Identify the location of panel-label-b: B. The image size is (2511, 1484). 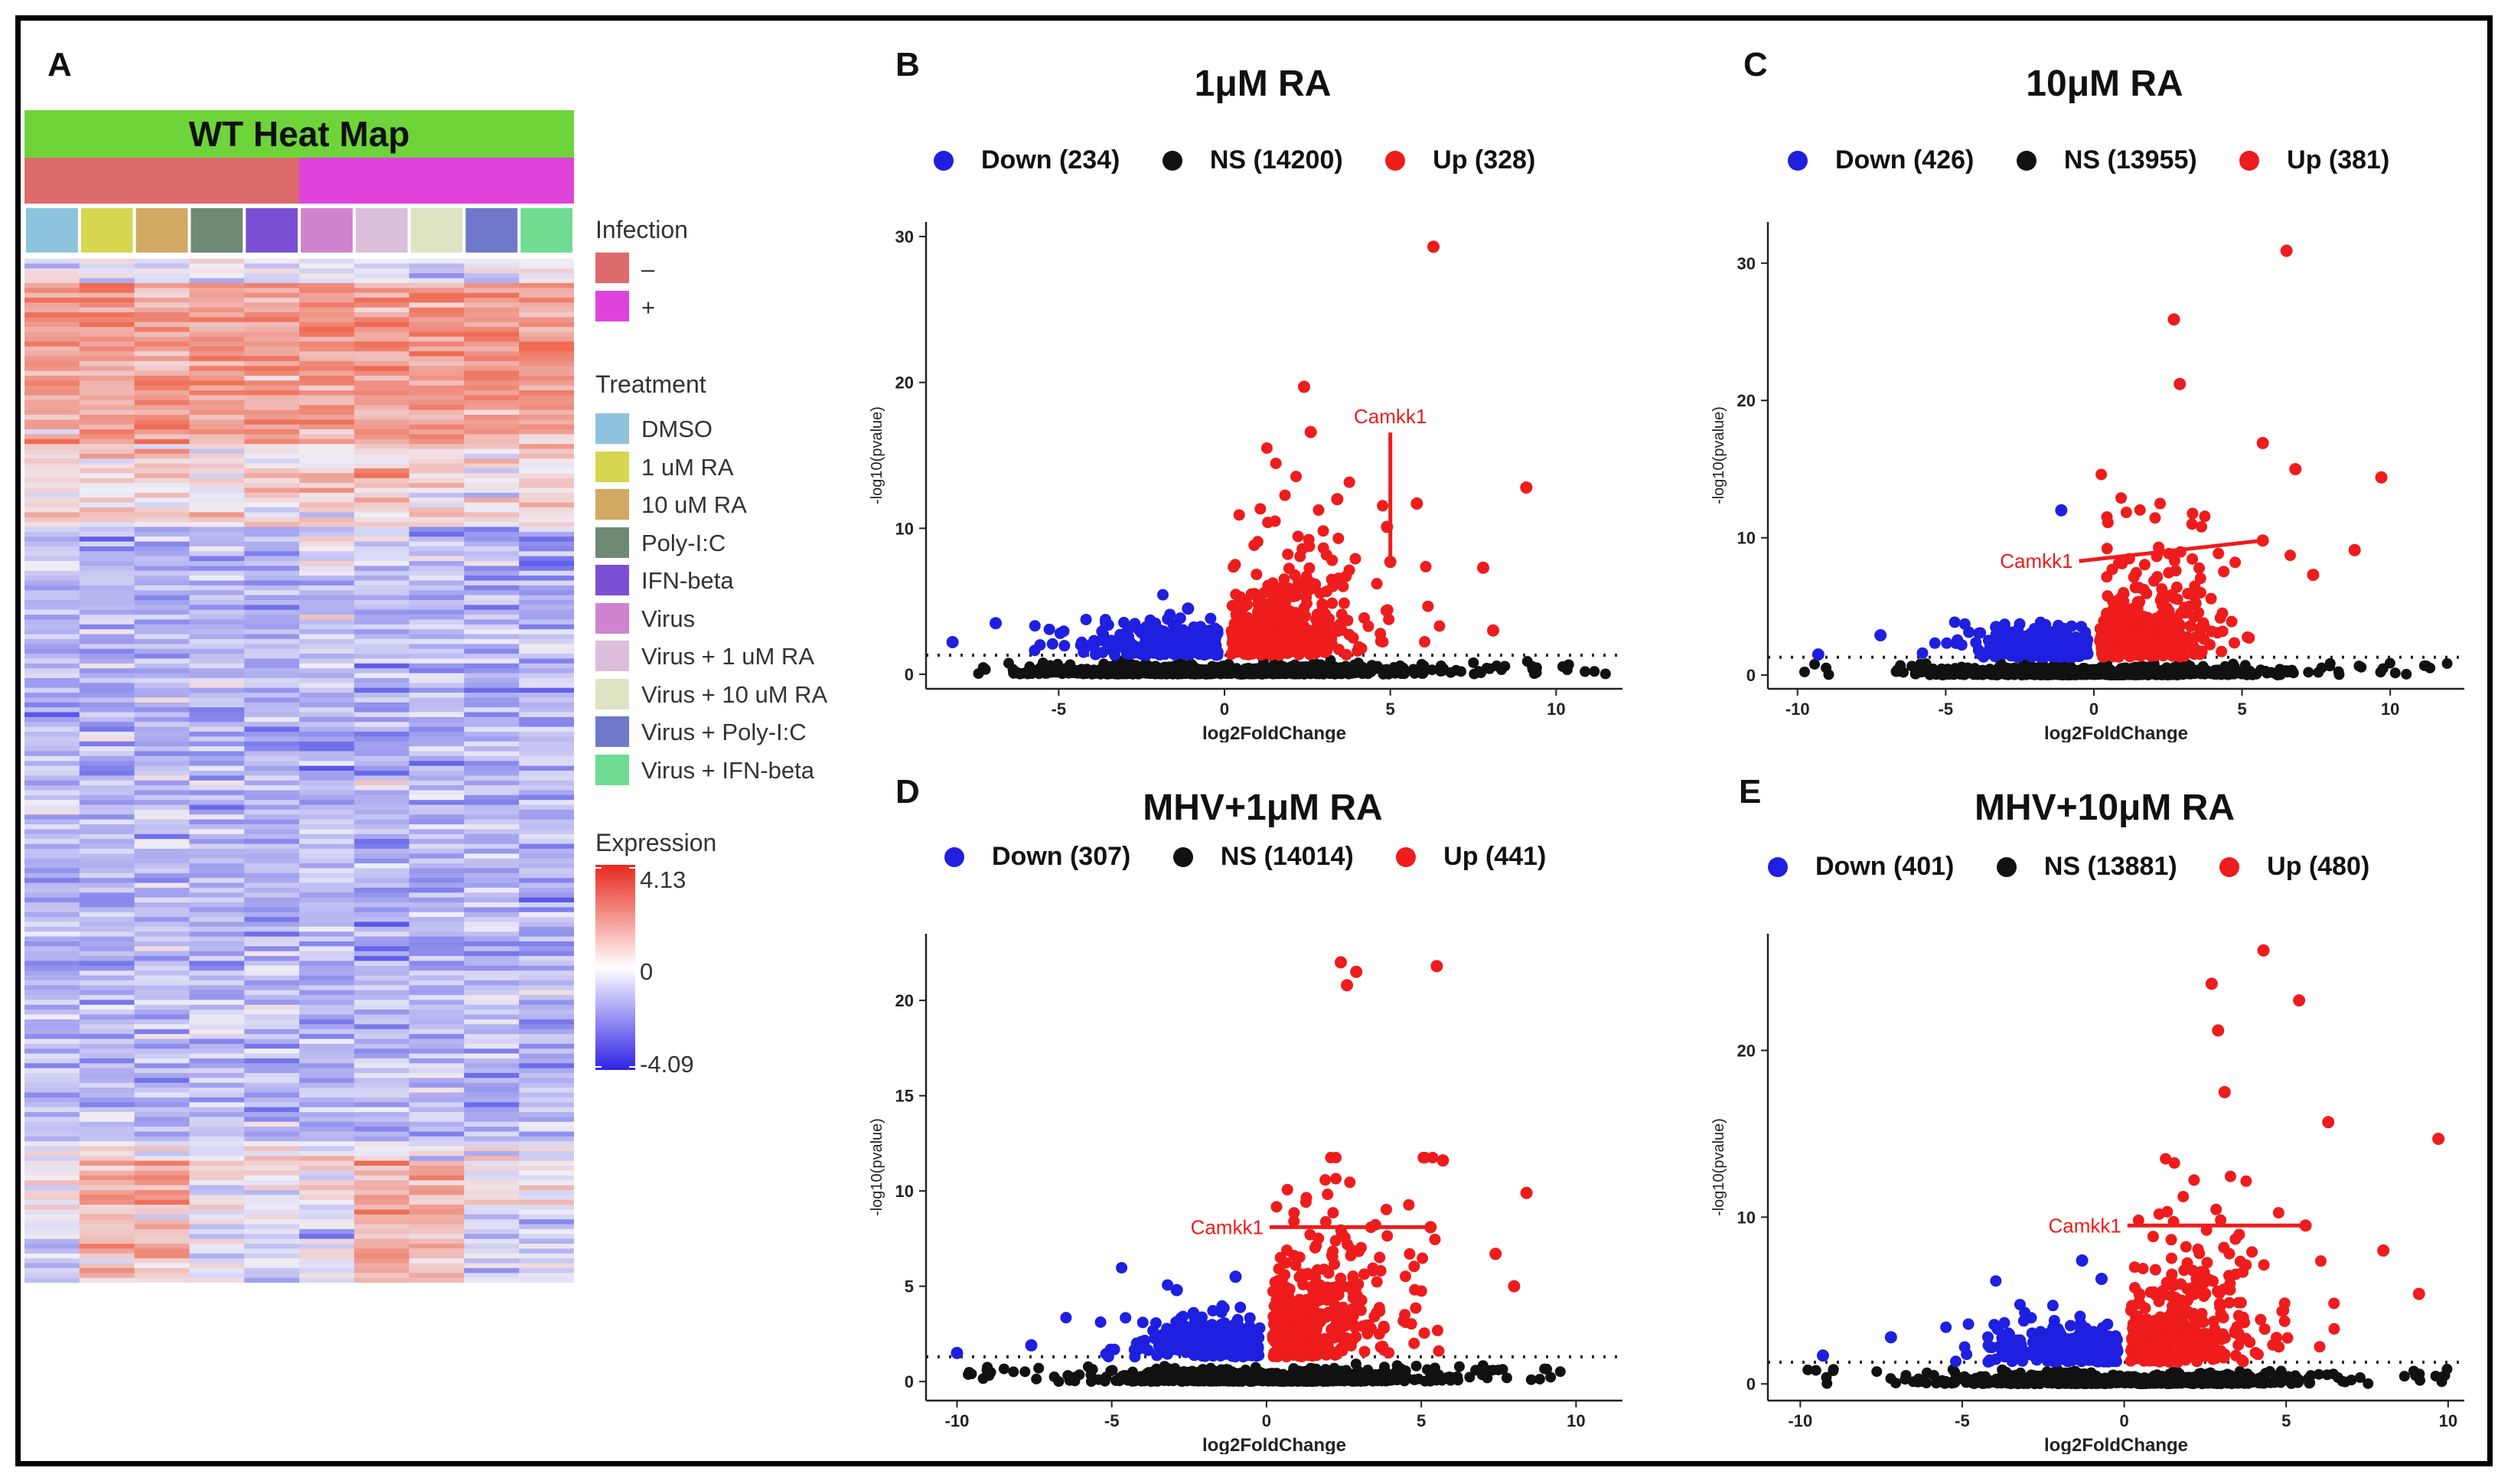
(907, 64).